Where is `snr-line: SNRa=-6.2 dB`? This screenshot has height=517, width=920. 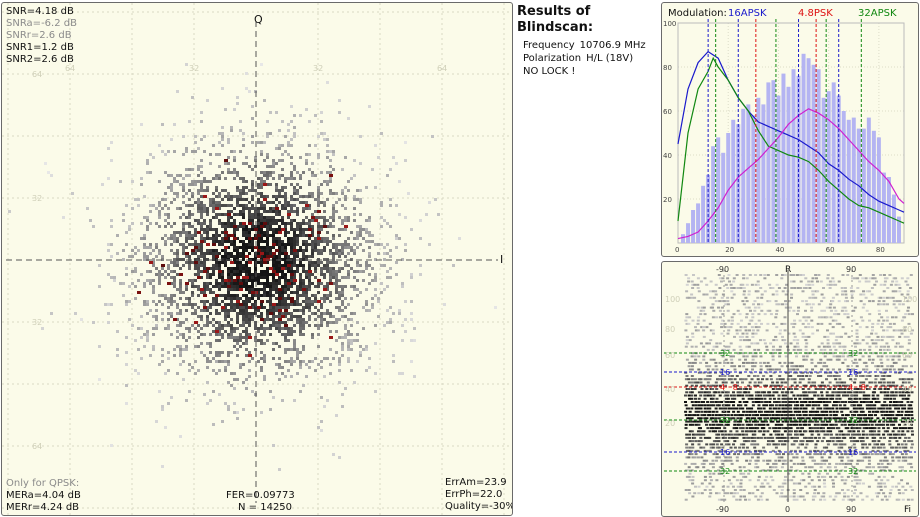
snr-line: SNRa=-6.2 dB is located at coordinates (41, 23).